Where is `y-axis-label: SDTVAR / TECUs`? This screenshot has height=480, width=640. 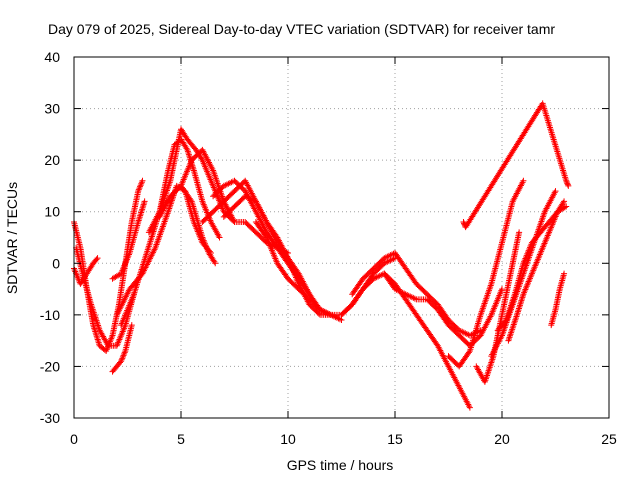 y-axis-label: SDTVAR / TECUs is located at coordinates (12, 238).